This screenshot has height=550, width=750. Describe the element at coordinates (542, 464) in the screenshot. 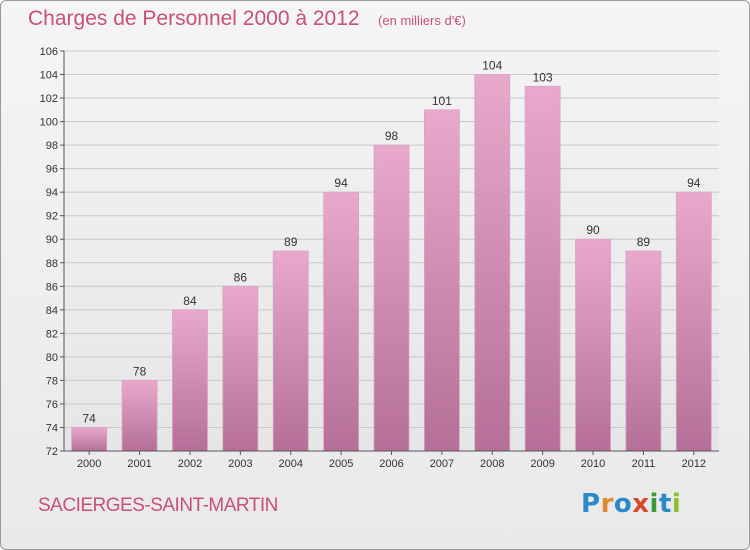

I see `x-tick-label: 2009` at that location.